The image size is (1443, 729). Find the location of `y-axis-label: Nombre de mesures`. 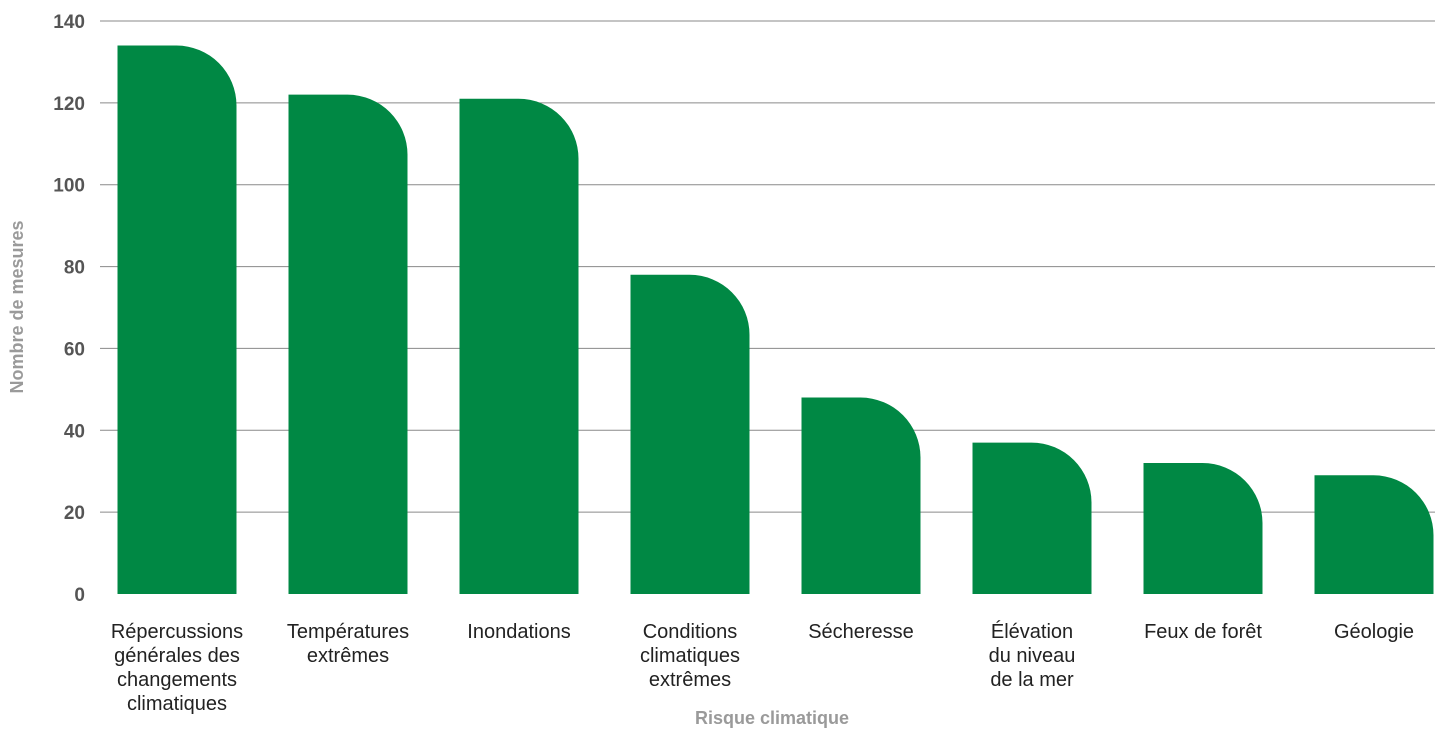

y-axis-label: Nombre de mesures is located at coordinates (17, 306).